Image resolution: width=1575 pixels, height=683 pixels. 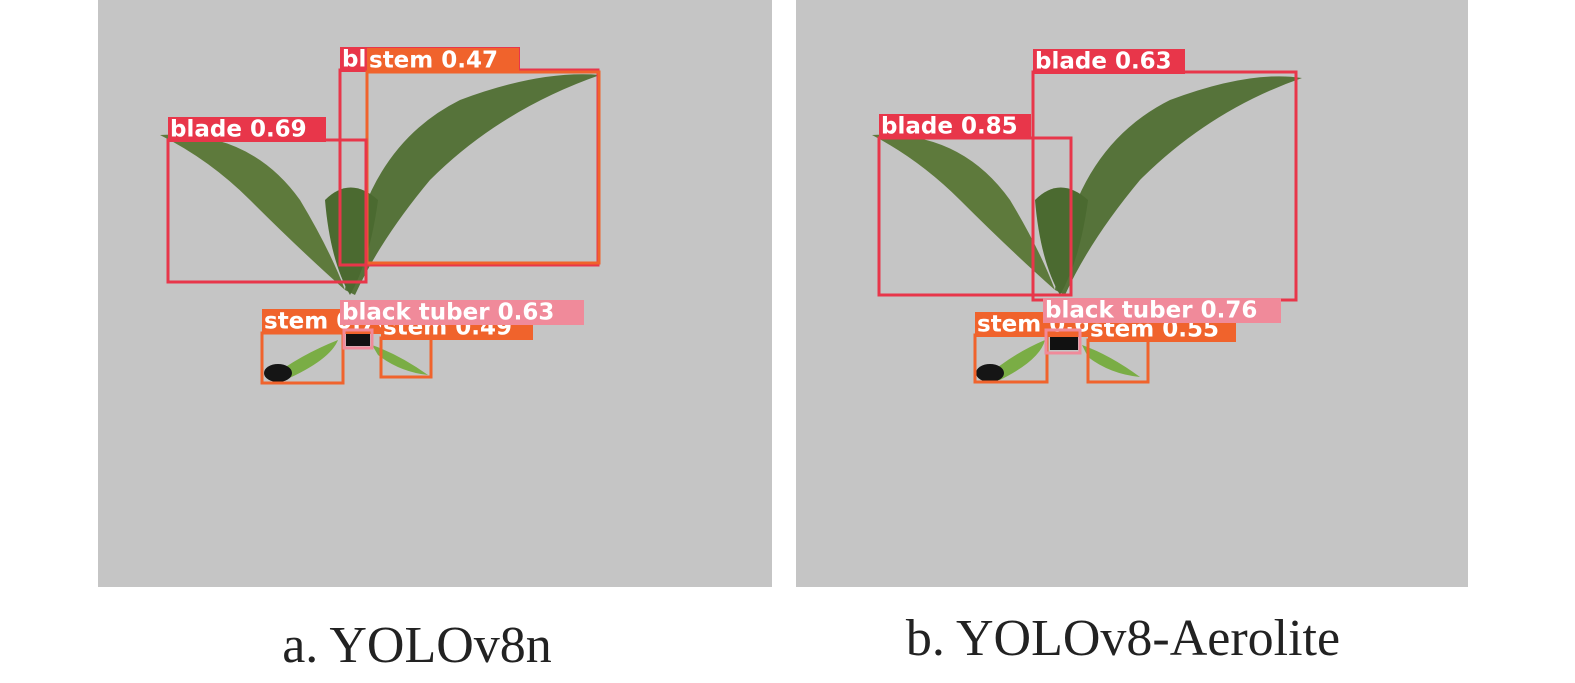 I want to click on detection-label: blade 0.69, so click(x=238, y=130).